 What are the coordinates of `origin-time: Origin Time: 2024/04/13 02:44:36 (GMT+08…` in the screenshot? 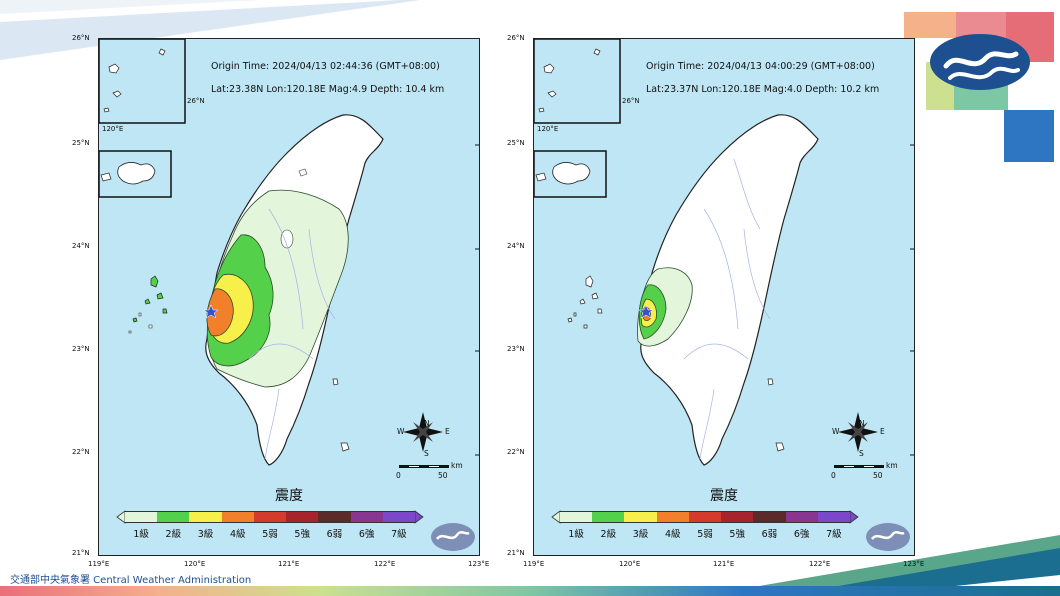 It's located at (327, 66).